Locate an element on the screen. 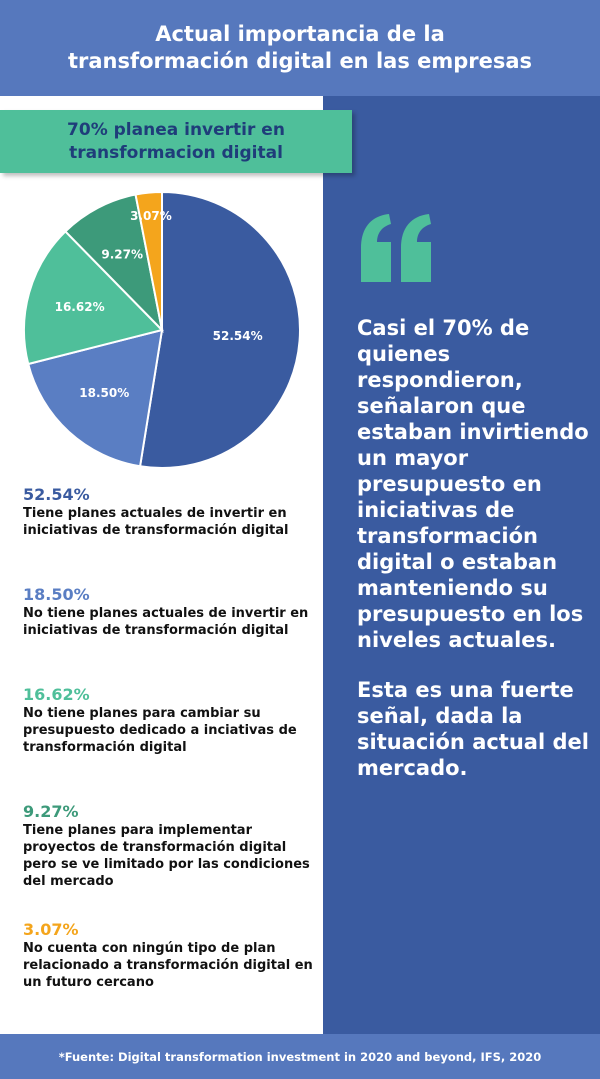 Image resolution: width=600 pixels, height=1079 pixels. quote-icon is located at coordinates (396, 248).